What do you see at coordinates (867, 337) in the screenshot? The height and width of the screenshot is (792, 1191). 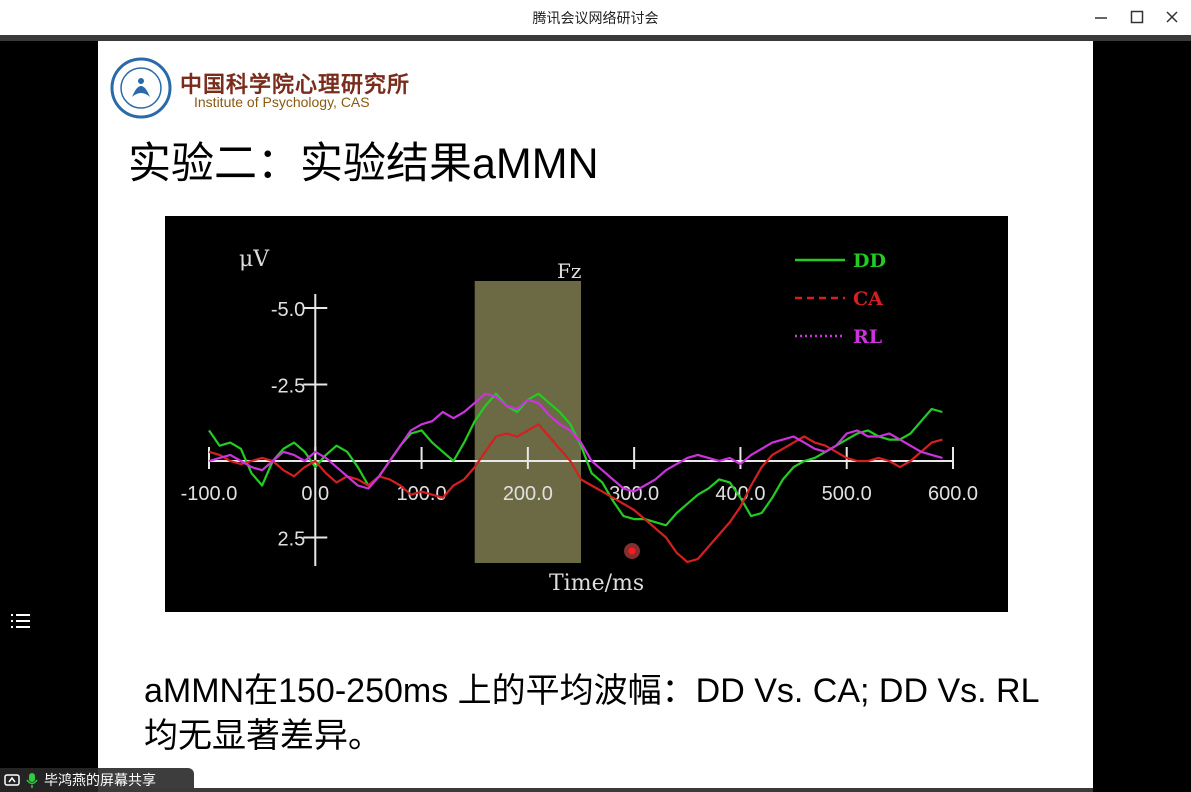 I see `legend-label-rl: RL` at bounding box center [867, 337].